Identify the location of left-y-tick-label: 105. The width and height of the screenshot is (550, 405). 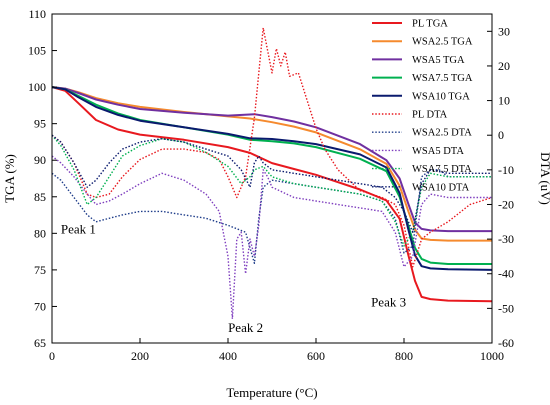
(37, 51).